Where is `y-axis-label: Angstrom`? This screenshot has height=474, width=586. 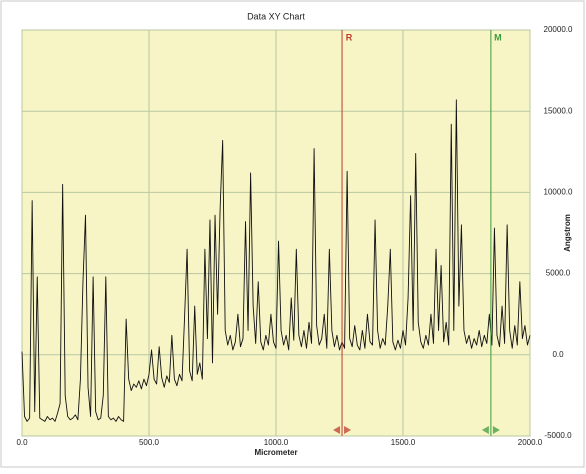
y-axis-label: Angstrom is located at coordinates (567, 233).